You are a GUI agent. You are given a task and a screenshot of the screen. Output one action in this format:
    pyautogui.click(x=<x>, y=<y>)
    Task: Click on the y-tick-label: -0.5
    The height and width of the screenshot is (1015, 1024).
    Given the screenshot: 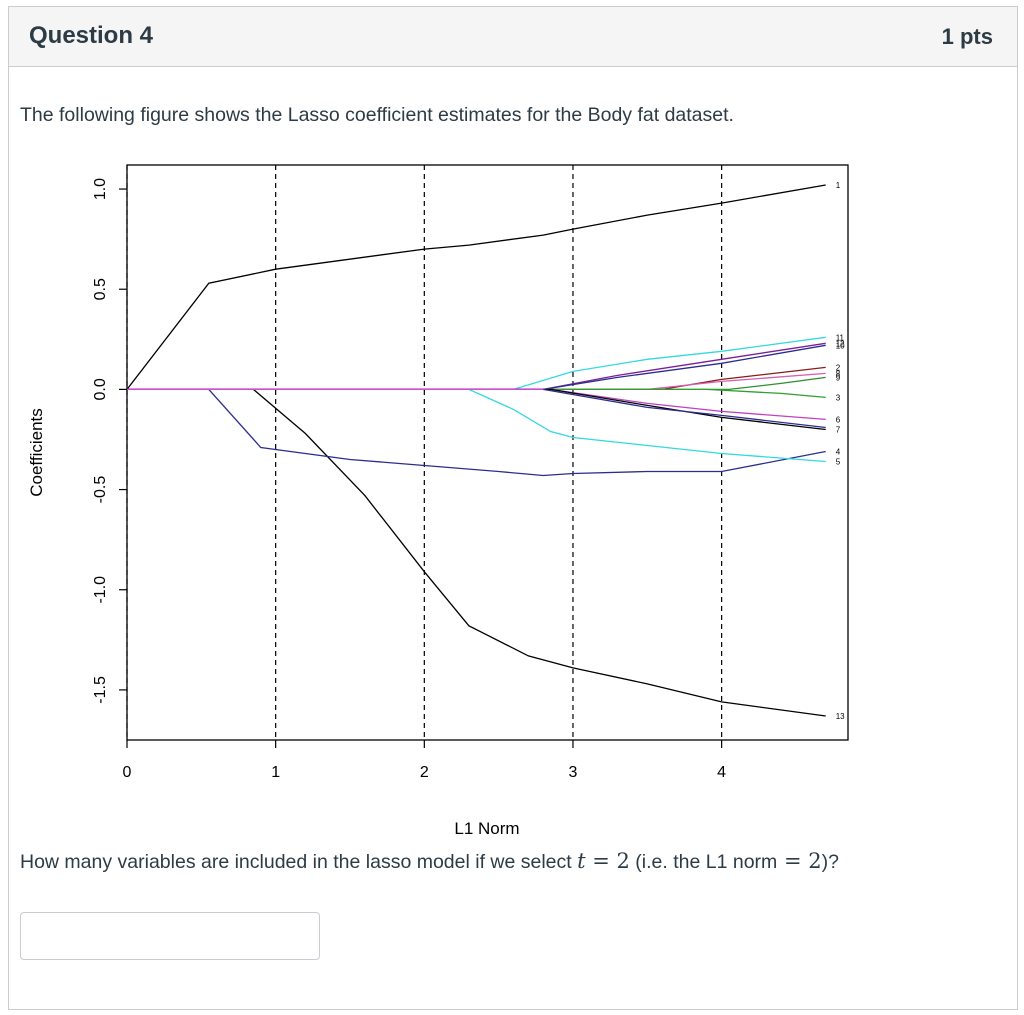 What is the action you would take?
    pyautogui.click(x=100, y=490)
    